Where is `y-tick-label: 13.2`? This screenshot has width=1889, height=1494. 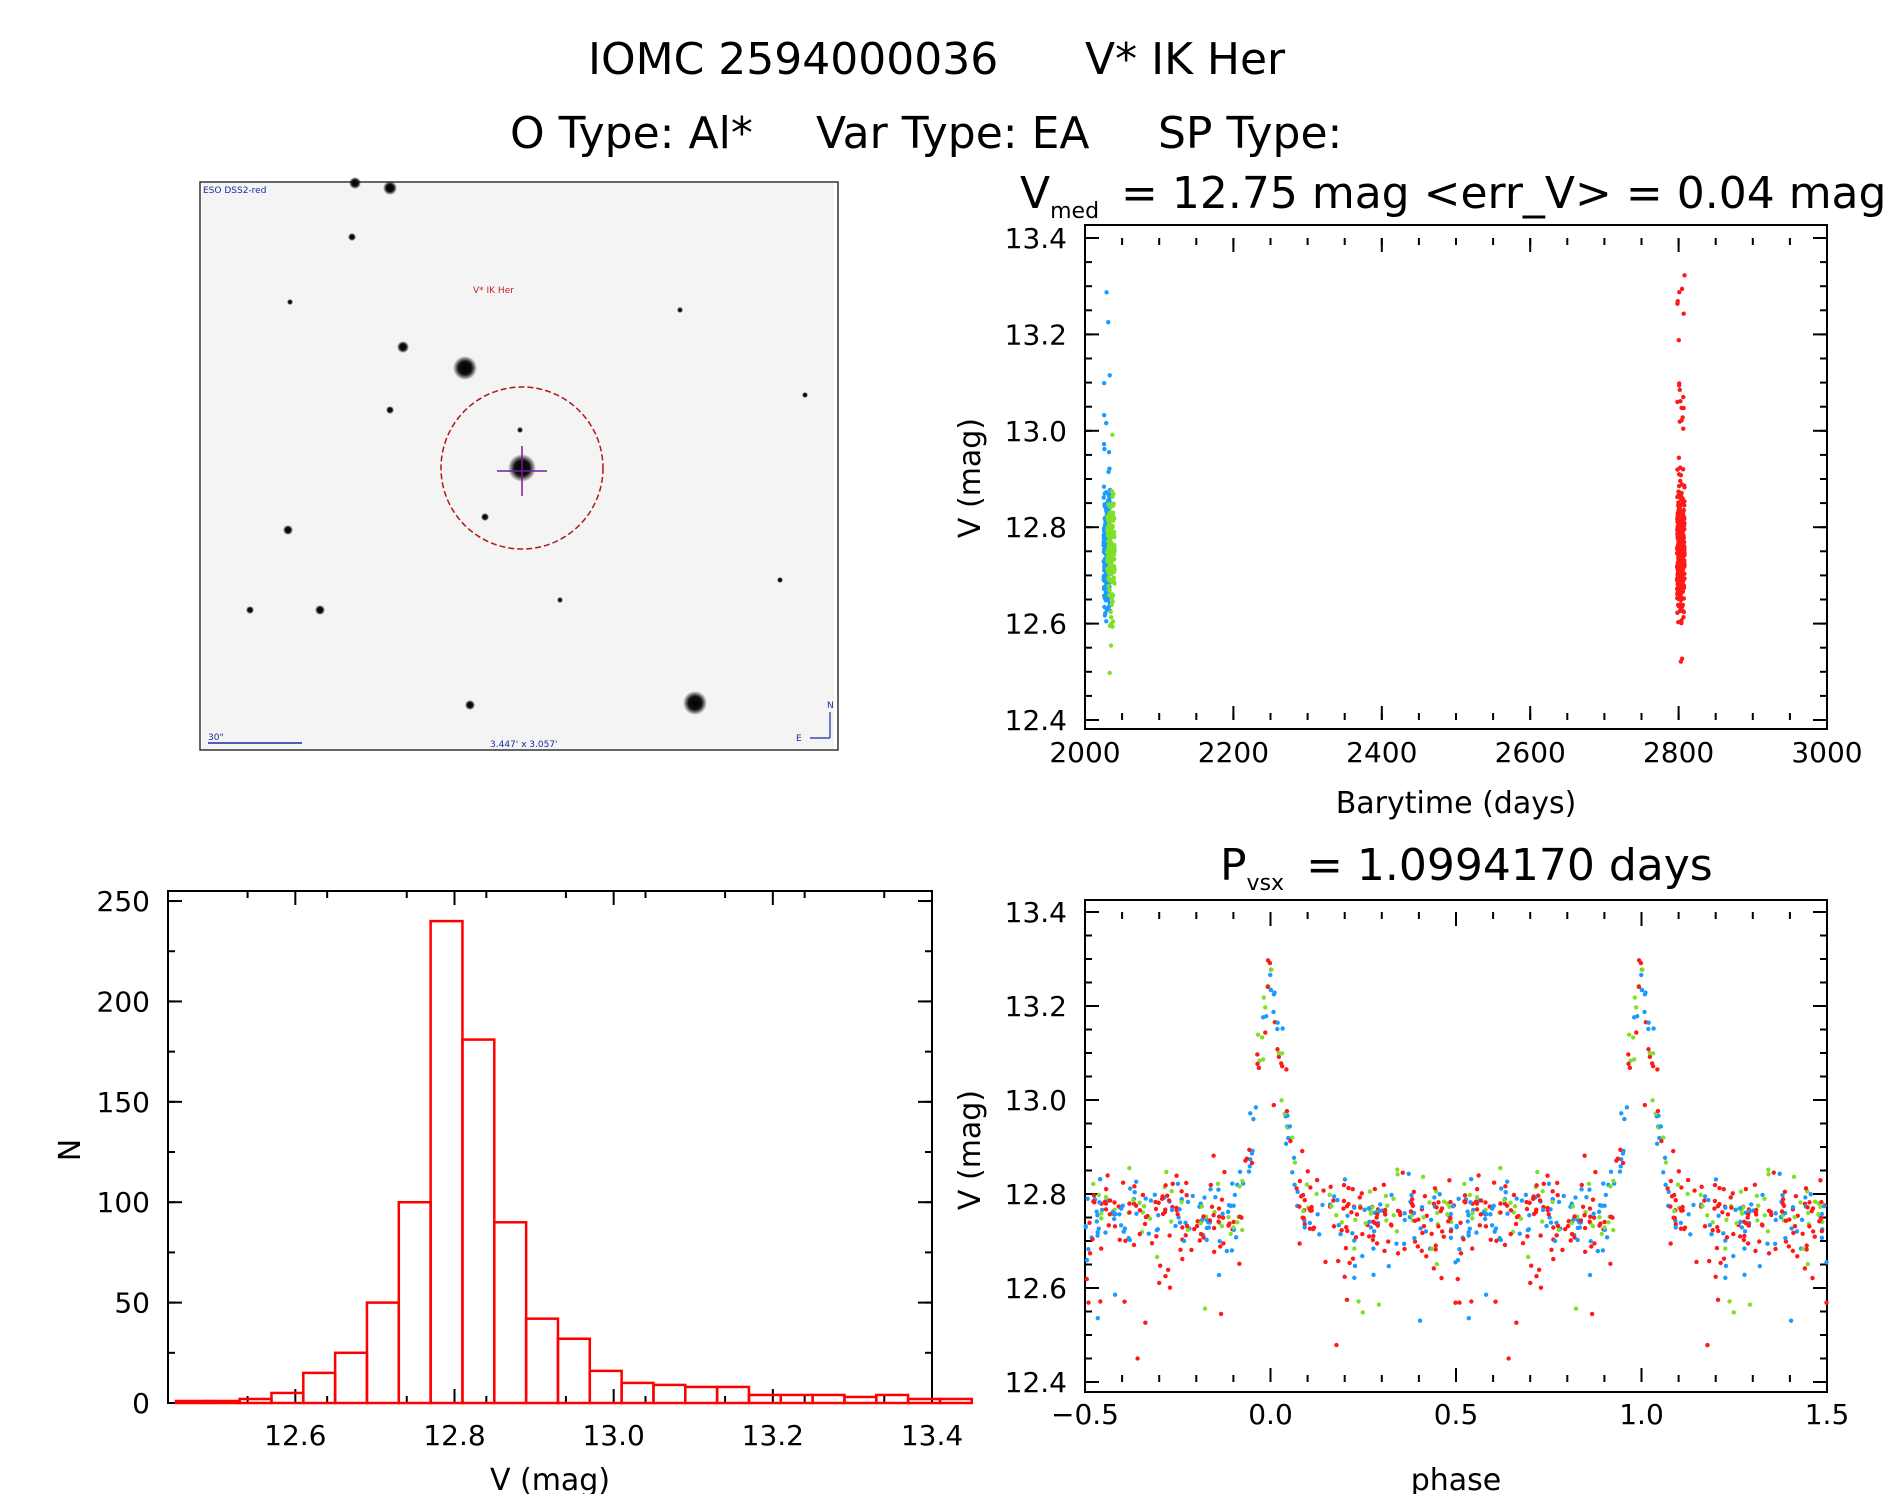
y-tick-label: 13.2 is located at coordinates (1036, 334).